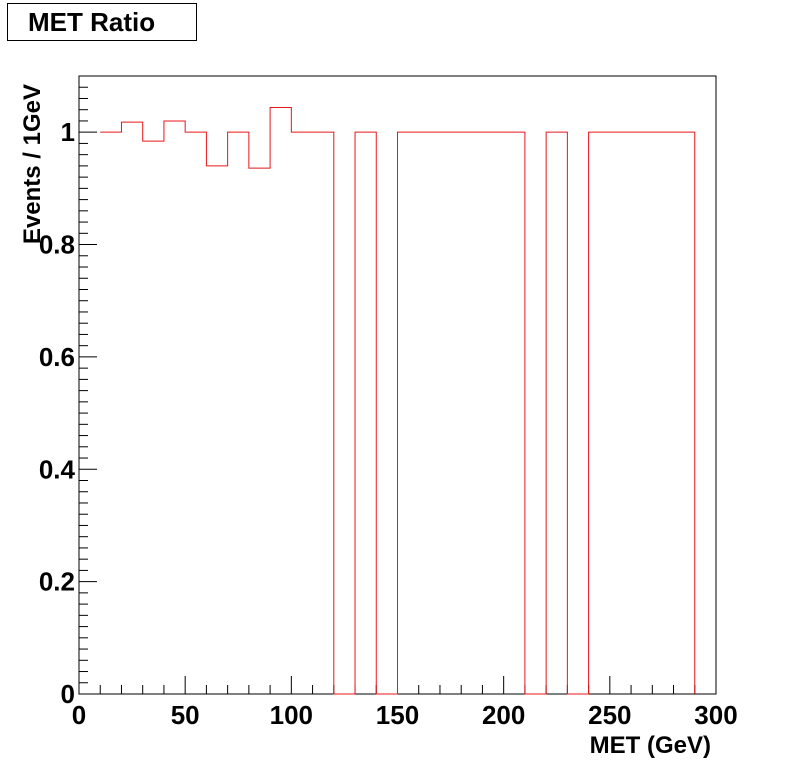  I want to click on x-tick-label: 300, so click(715, 715).